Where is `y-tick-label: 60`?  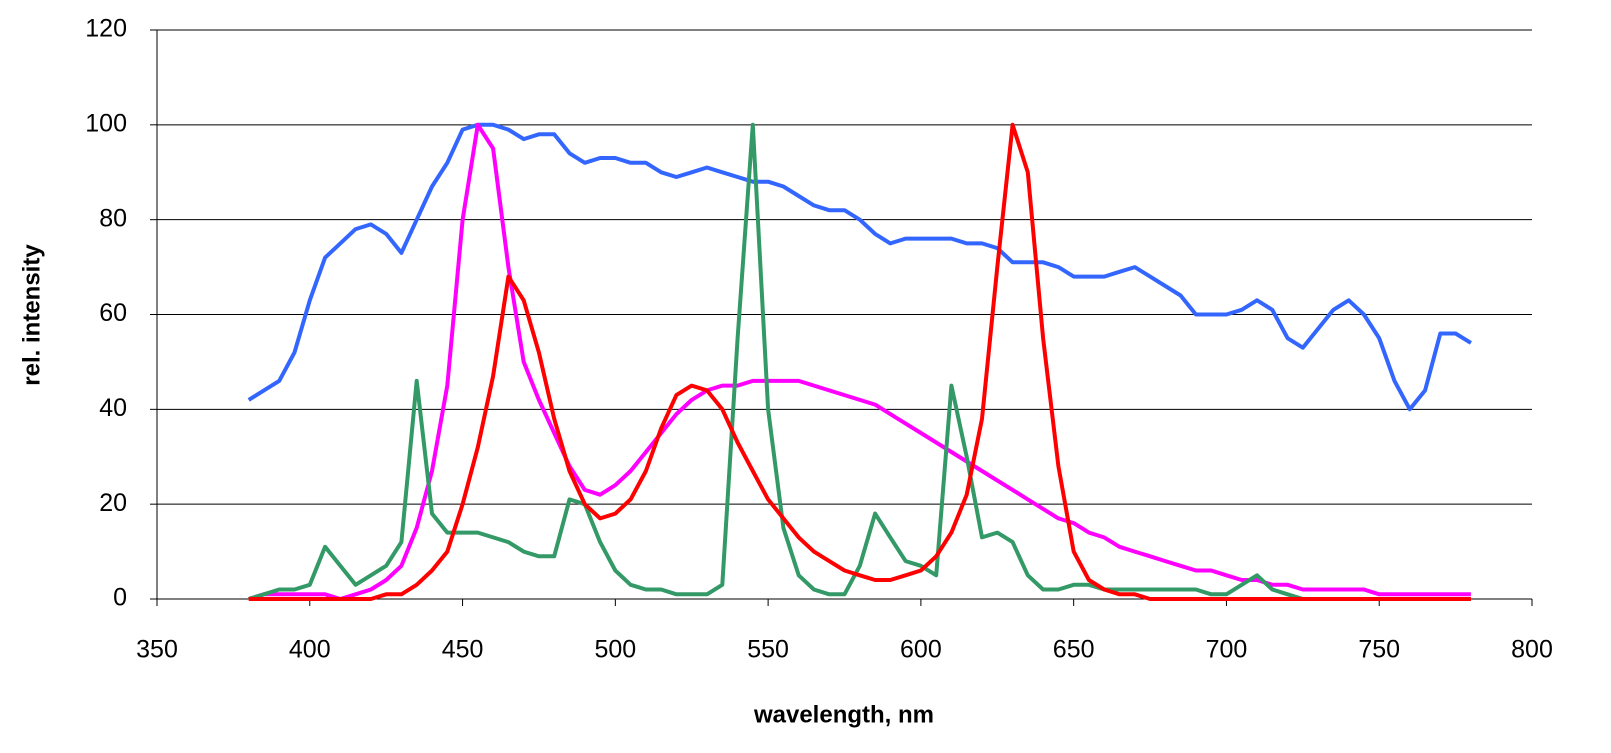 y-tick-label: 60 is located at coordinates (113, 313).